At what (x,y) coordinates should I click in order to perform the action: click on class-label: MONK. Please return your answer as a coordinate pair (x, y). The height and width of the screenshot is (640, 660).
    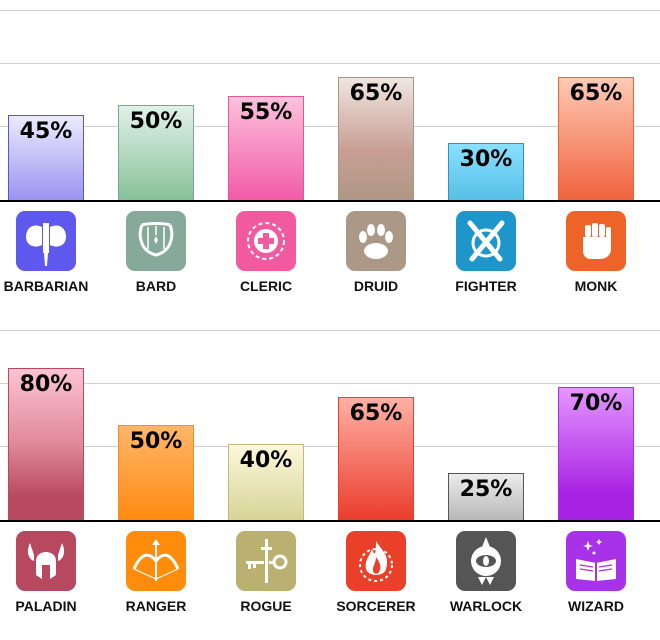
    Looking at the image, I should click on (596, 286).